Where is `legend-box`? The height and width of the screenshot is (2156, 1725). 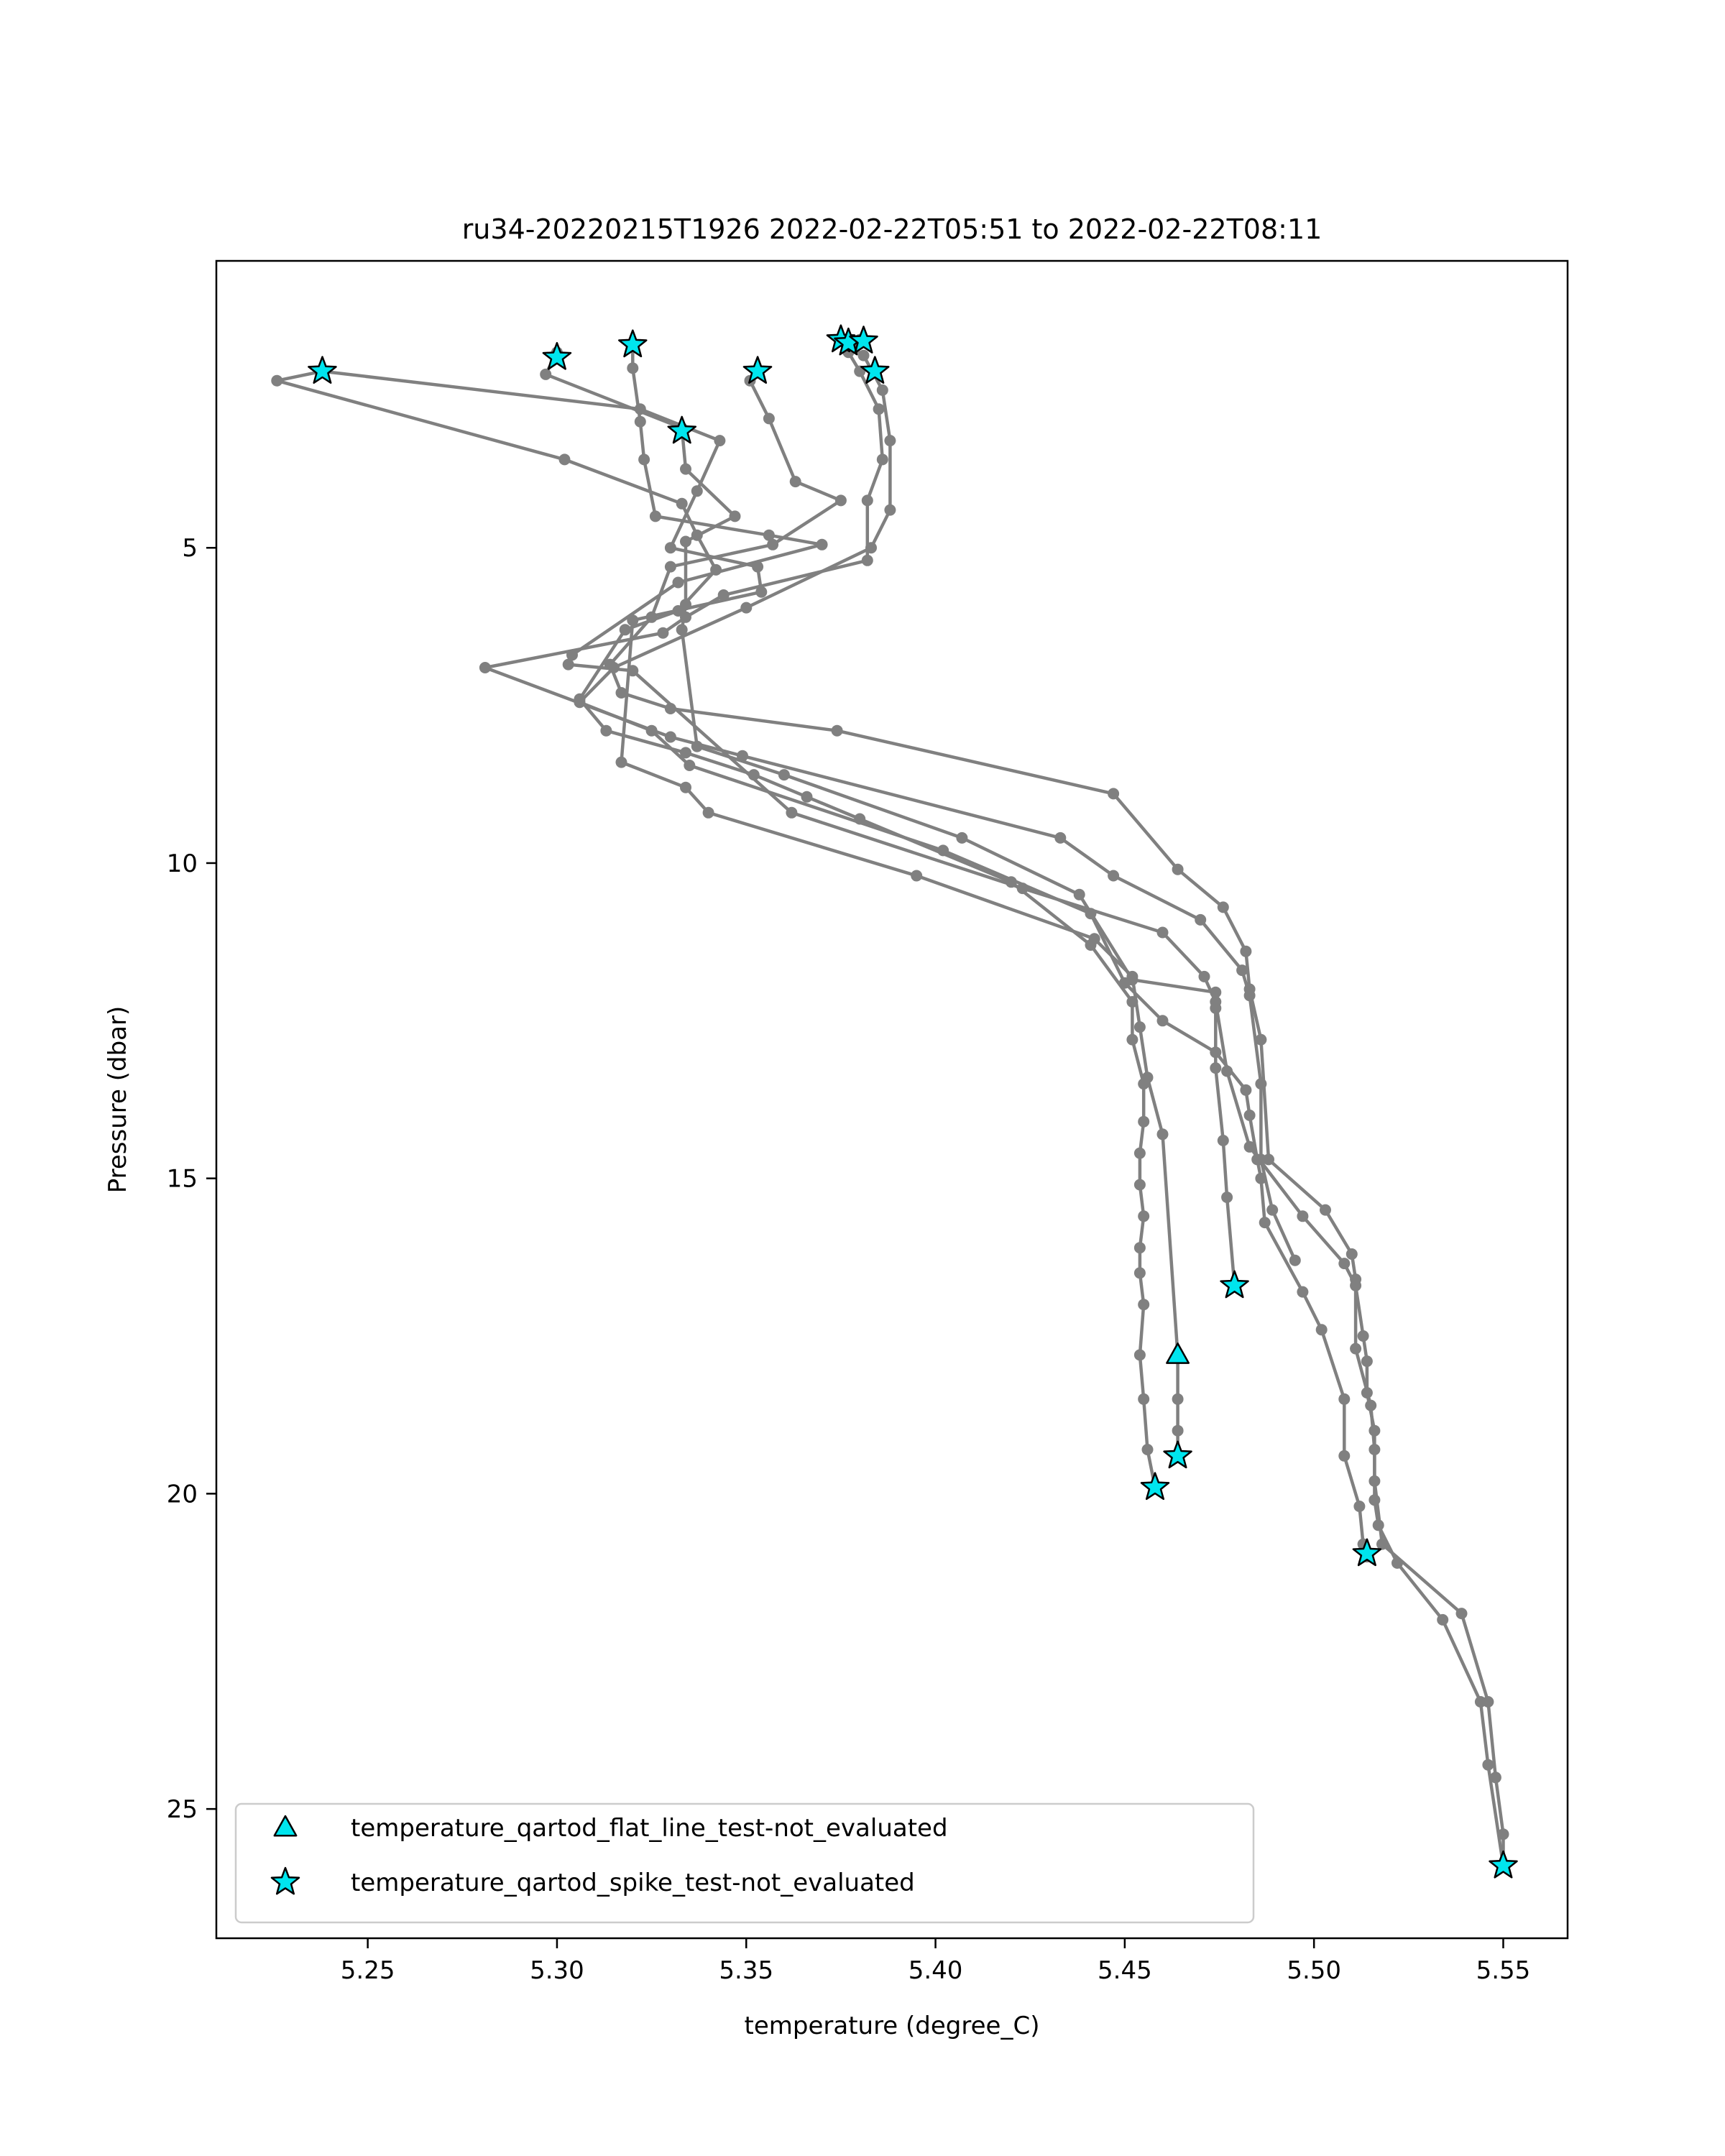 legend-box is located at coordinates (744, 1863).